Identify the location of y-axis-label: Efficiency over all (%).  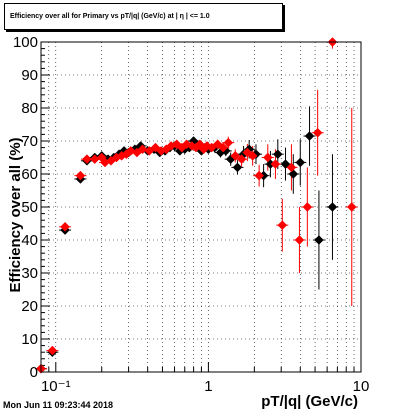
(15, 214).